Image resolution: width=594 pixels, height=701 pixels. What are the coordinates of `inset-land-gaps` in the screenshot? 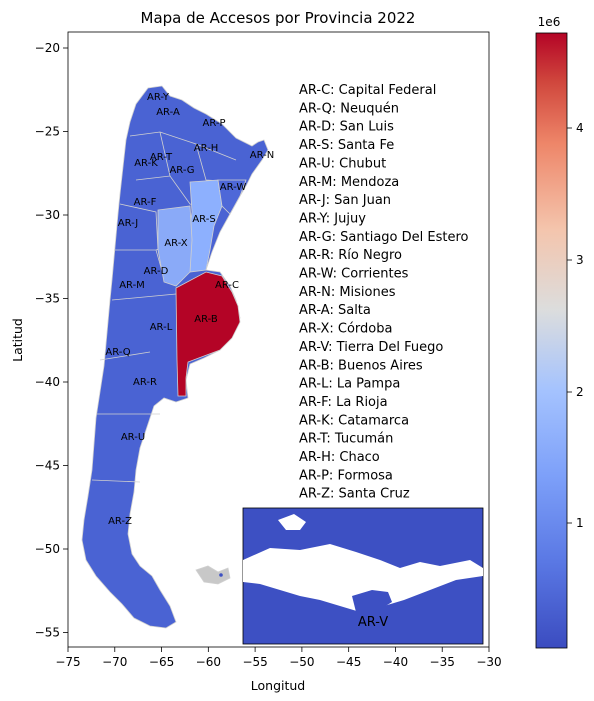 It's located at (363, 563).